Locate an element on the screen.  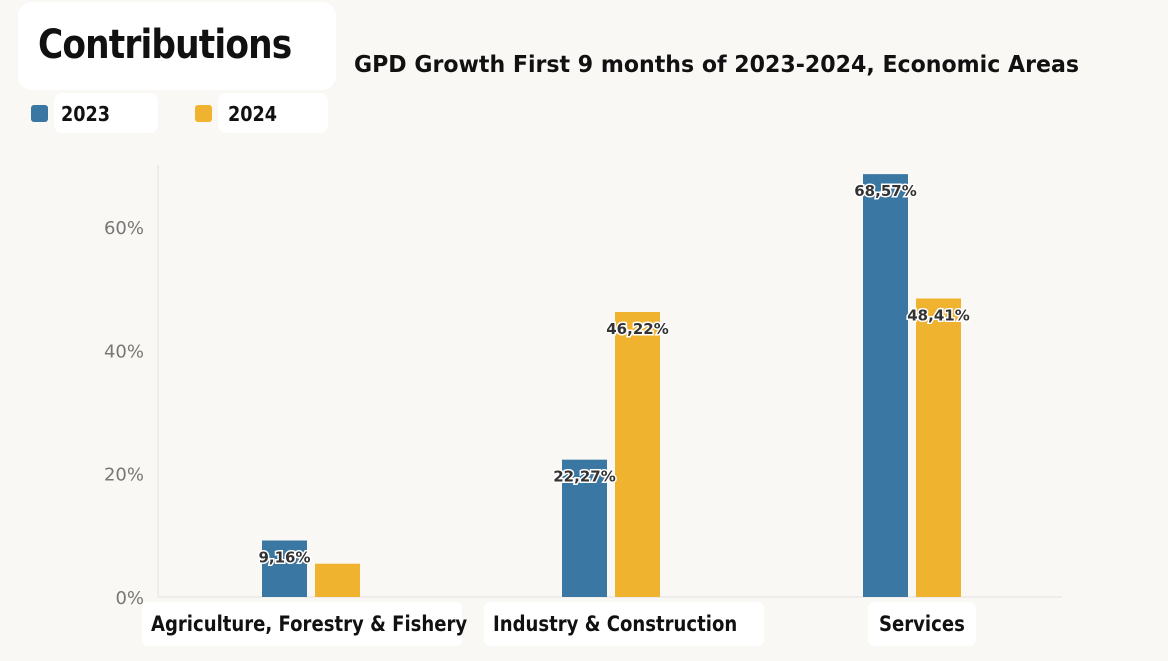
legend-label-2023: 2023 is located at coordinates (85, 114).